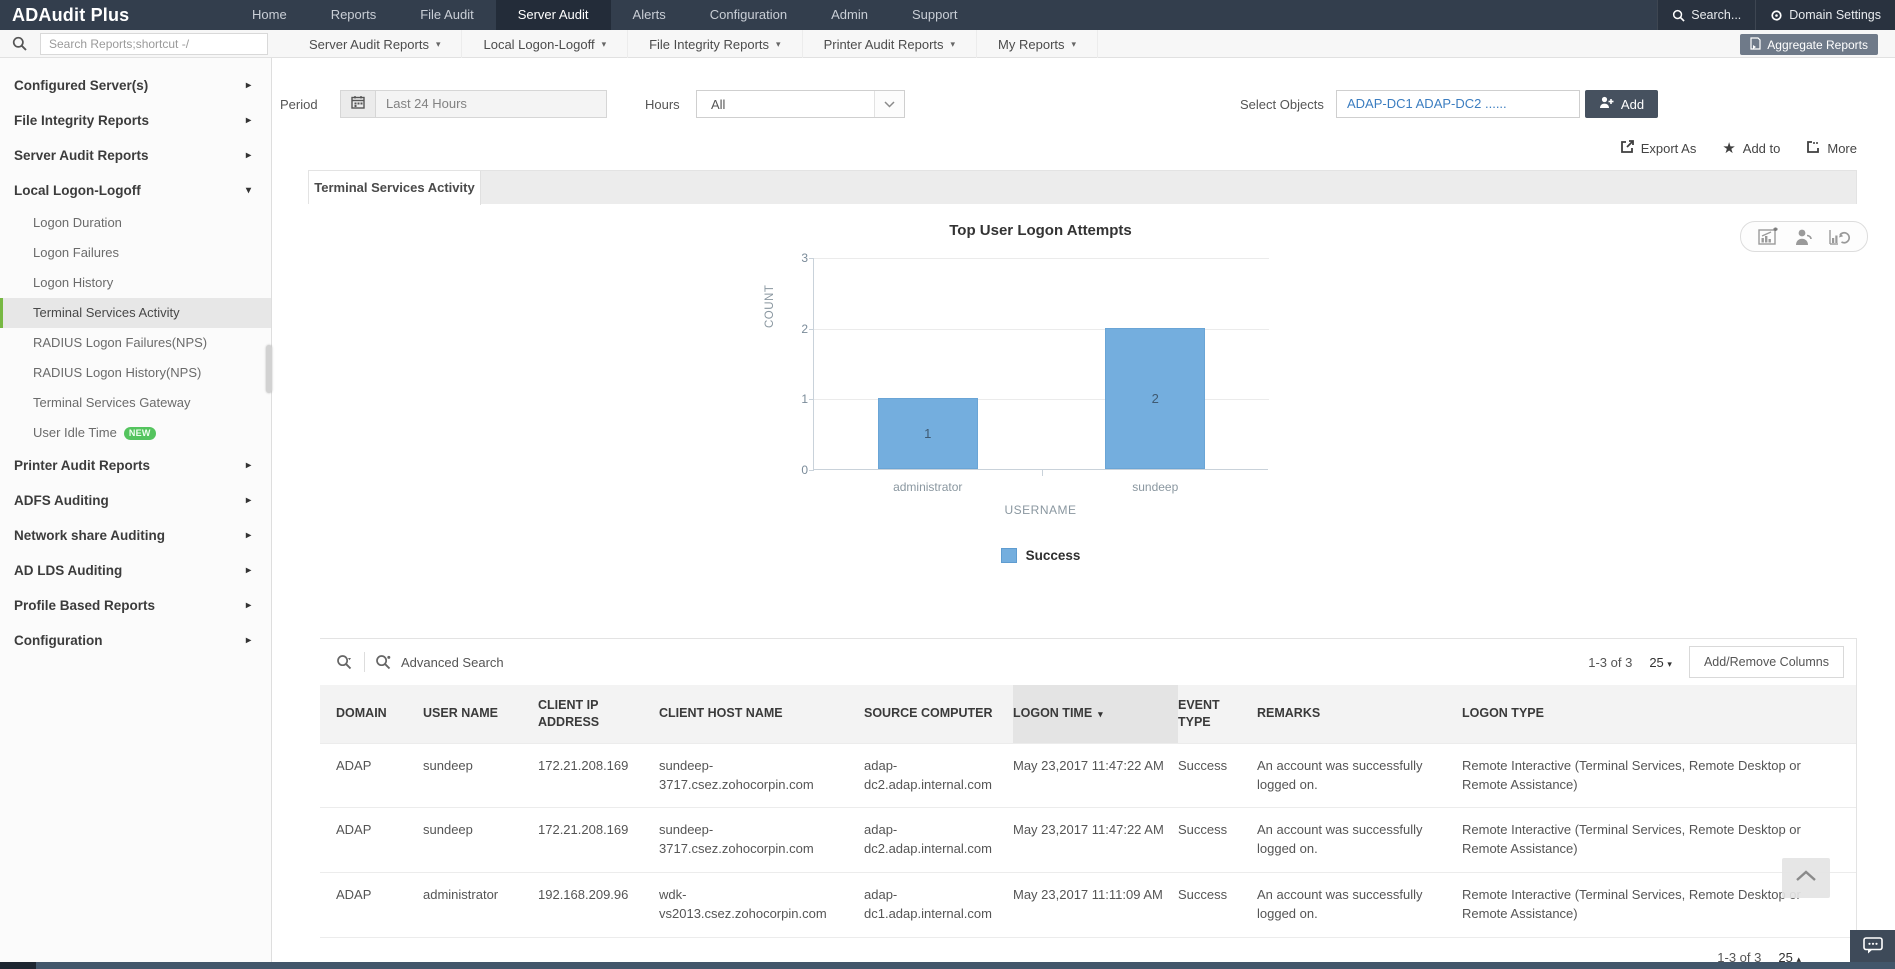 This screenshot has width=1895, height=969. What do you see at coordinates (344, 662) in the screenshot?
I see `column-search-icon` at bounding box center [344, 662].